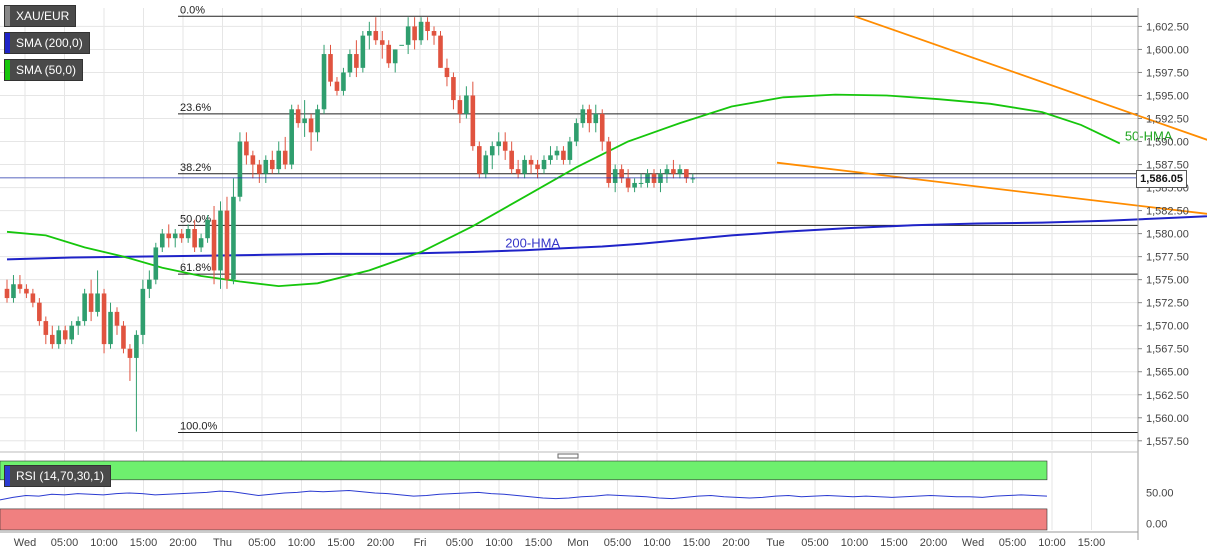 This screenshot has height=555, width=1207. Describe the element at coordinates (192, 10) in the screenshot. I see `fib-level-label: 0.0%` at that location.